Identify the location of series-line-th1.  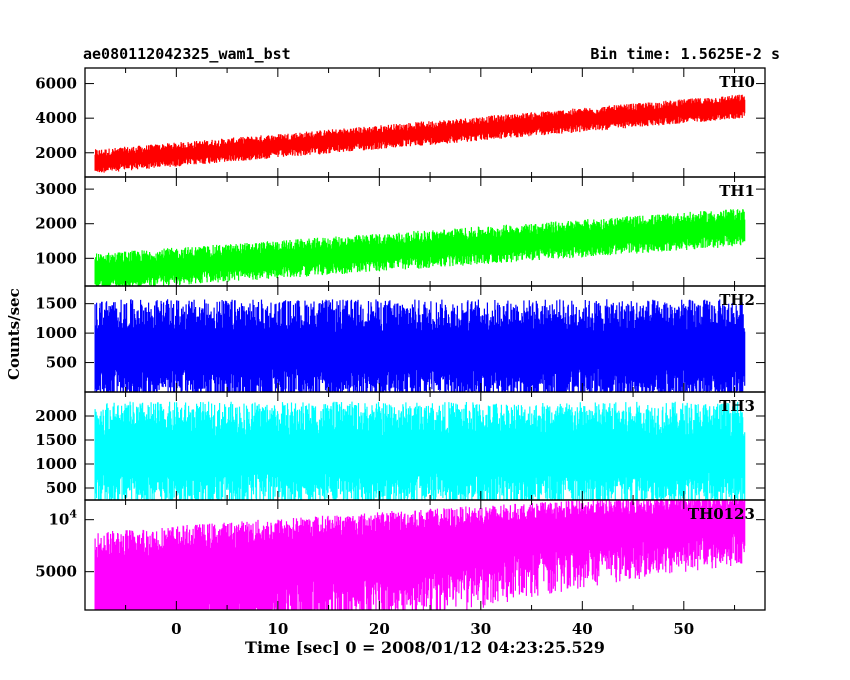
(420, 247).